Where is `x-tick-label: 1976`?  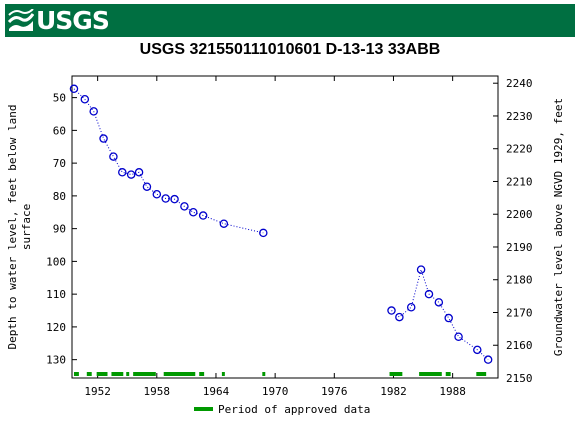
x-tick-label: 1976 is located at coordinates (334, 391).